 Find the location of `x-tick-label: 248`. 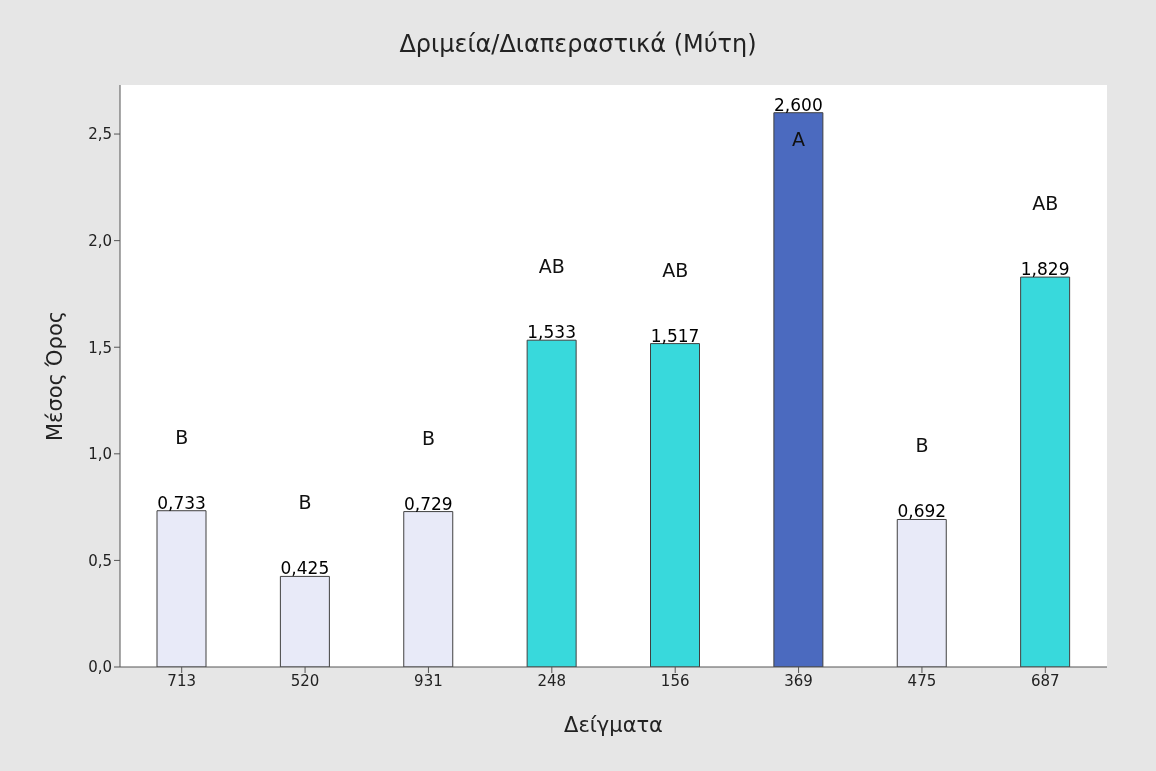

x-tick-label: 248 is located at coordinates (552, 680).